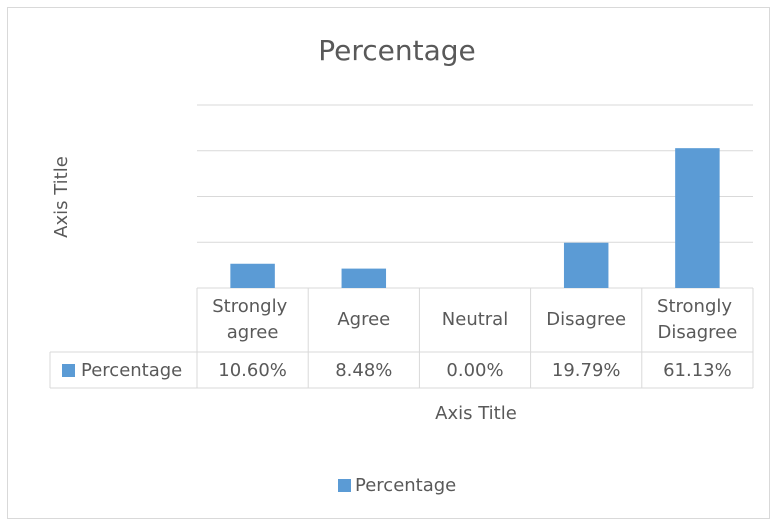  Describe the element at coordinates (476, 413) in the screenshot. I see `x-axis-title: Axis Title` at that location.